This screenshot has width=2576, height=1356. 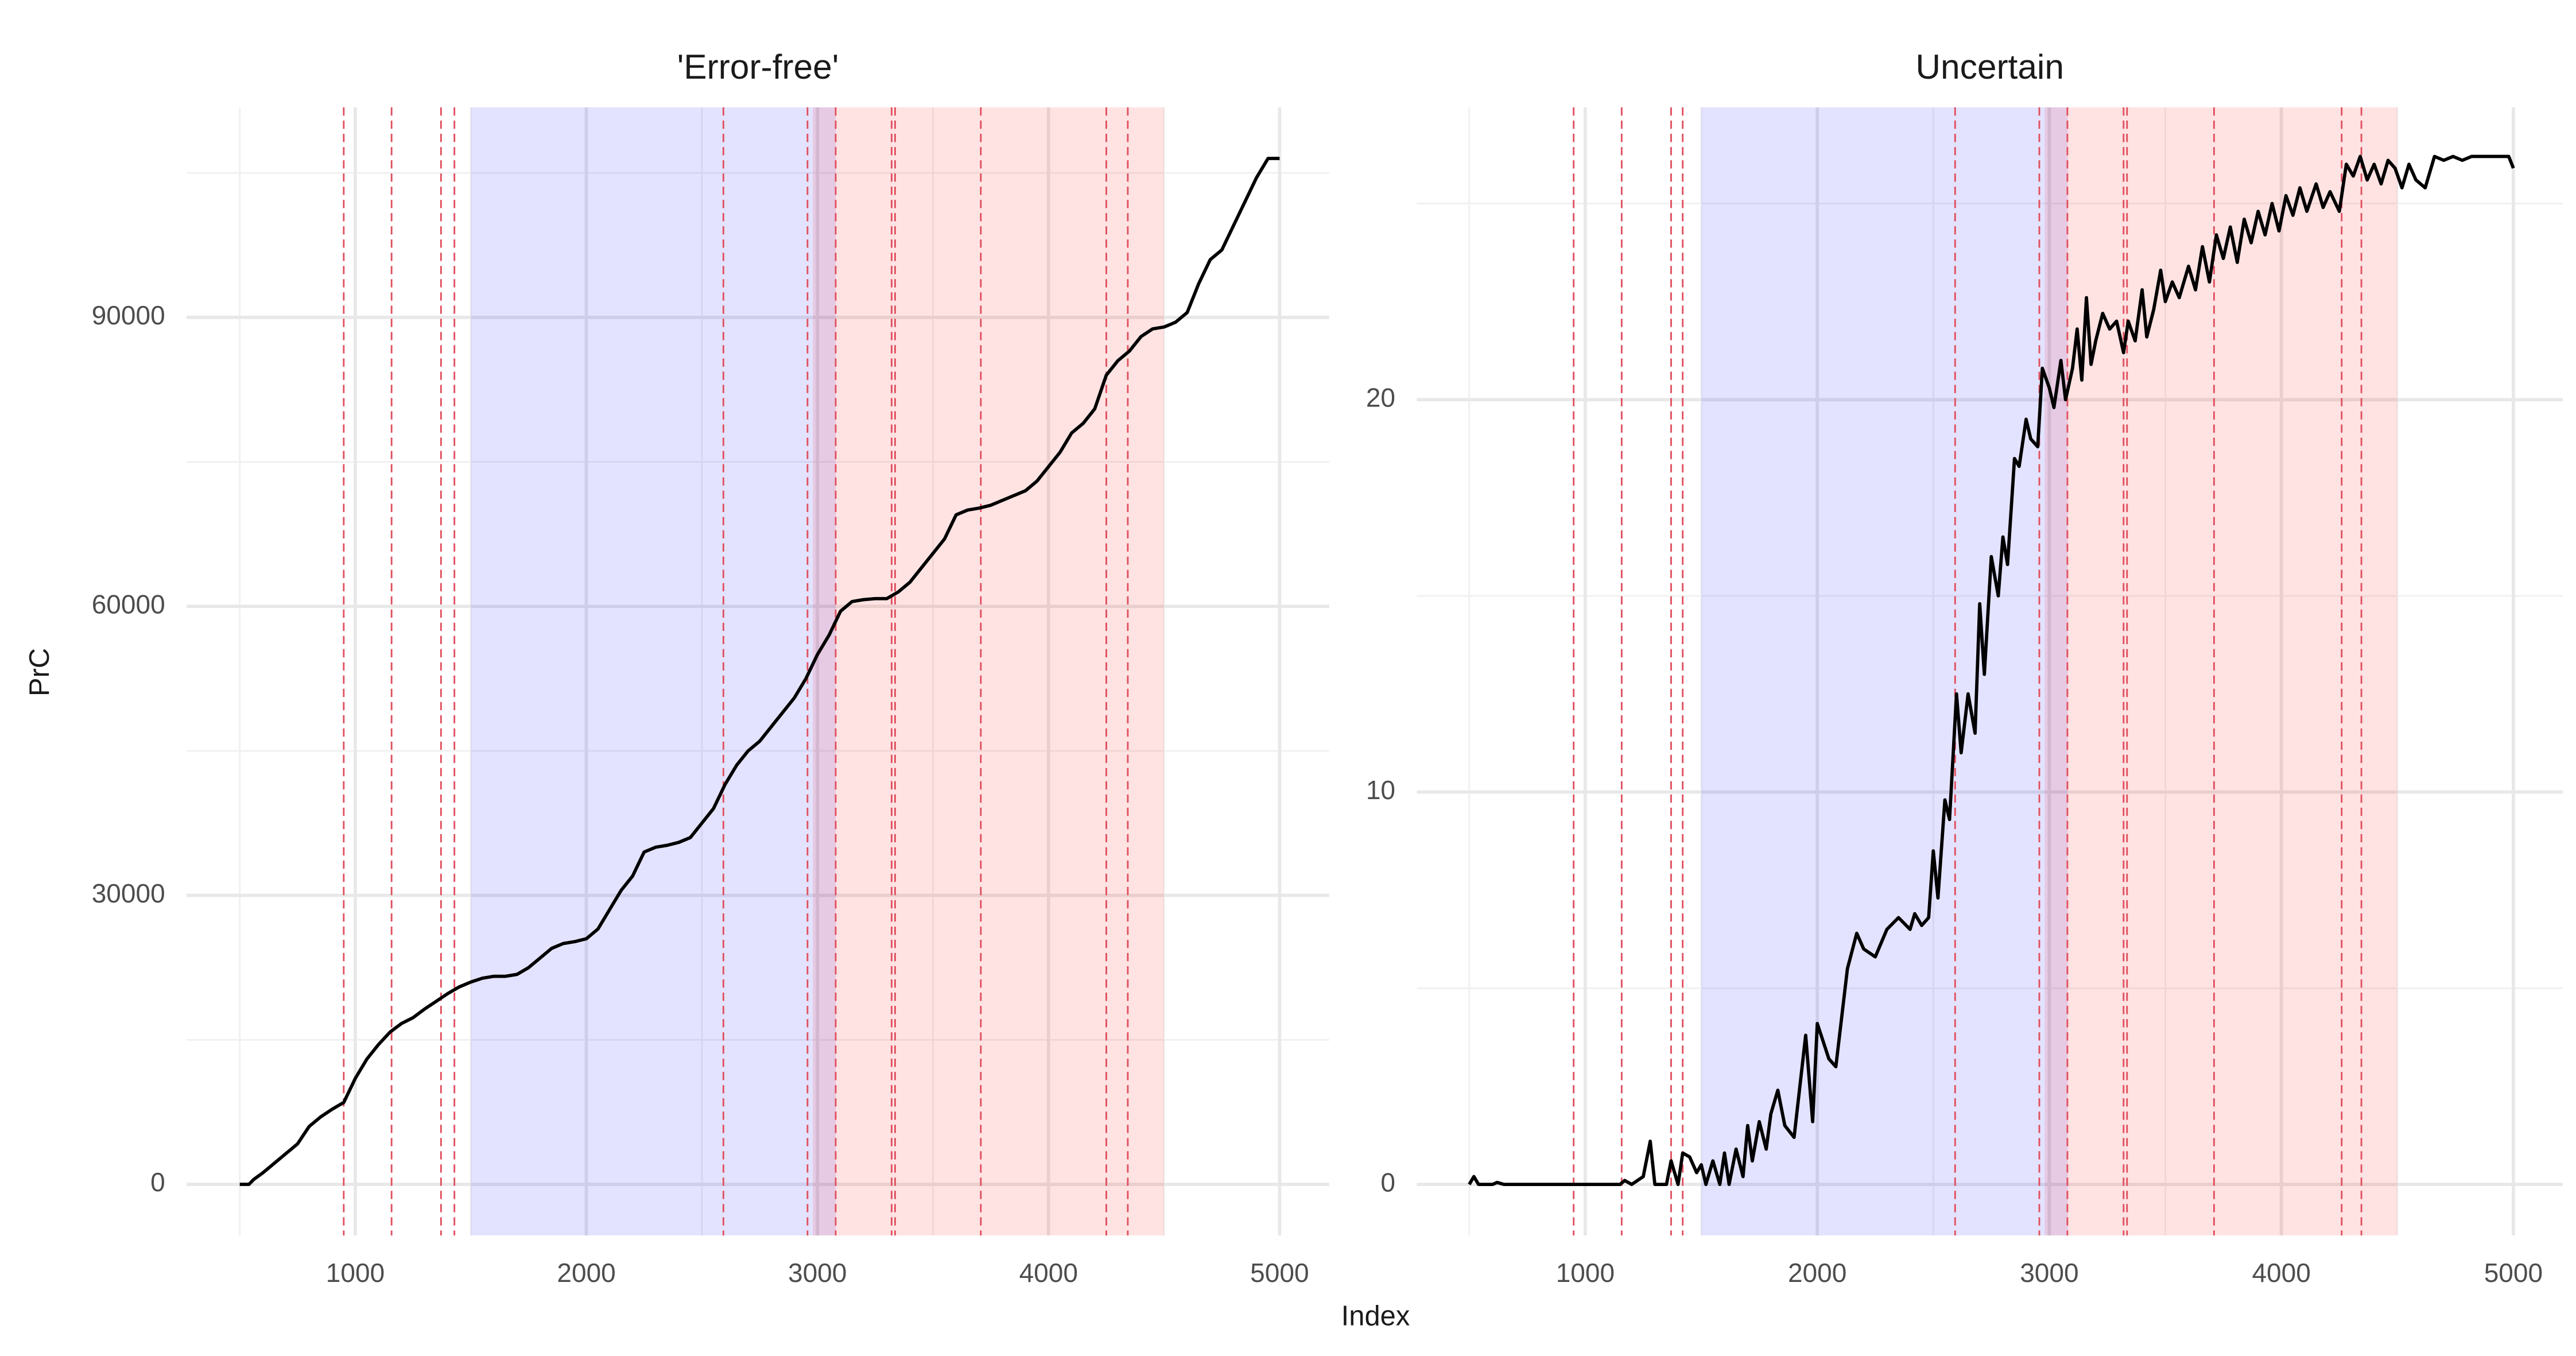 I want to click on y-tick-label: 30000, so click(x=128, y=893).